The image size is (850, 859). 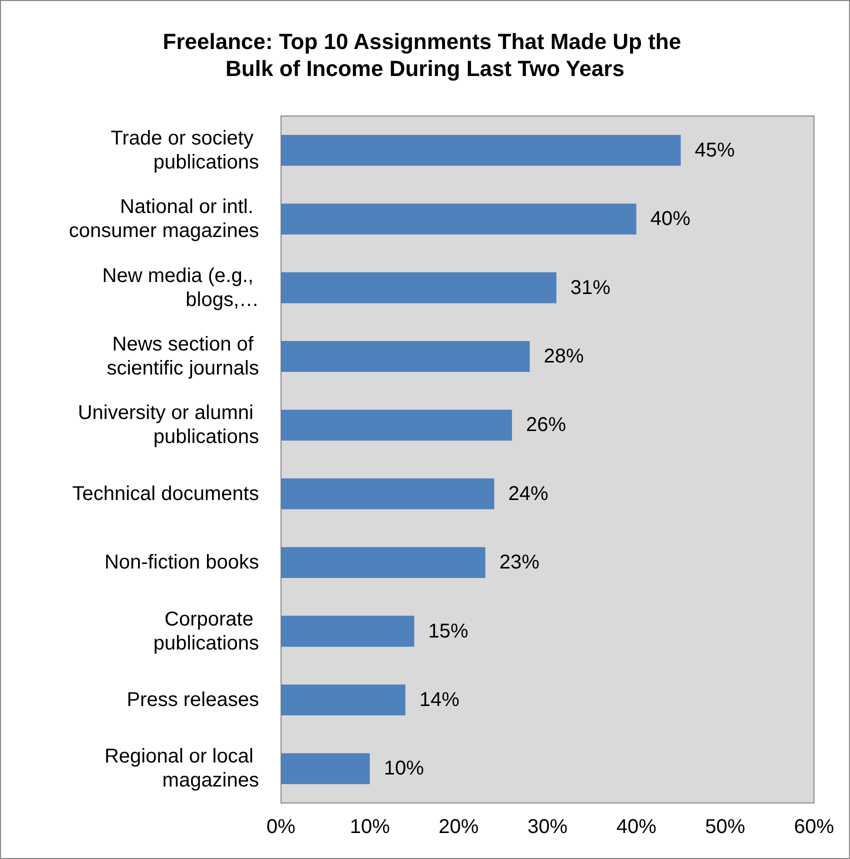 What do you see at coordinates (670, 219) in the screenshot?
I see `data-label: 40%` at bounding box center [670, 219].